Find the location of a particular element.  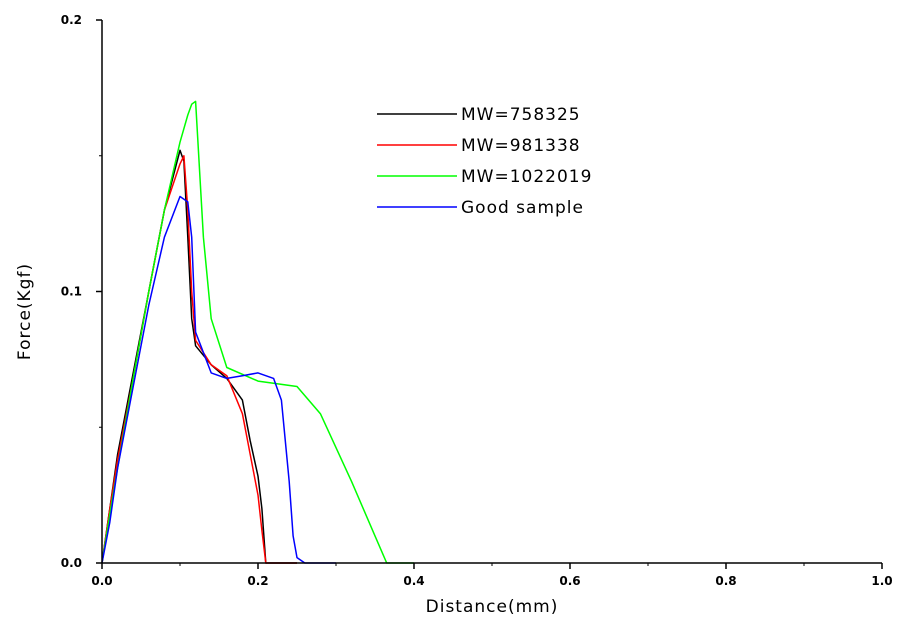

y-ticks: 0.0 0.1 0.2 is located at coordinates (81, 291).